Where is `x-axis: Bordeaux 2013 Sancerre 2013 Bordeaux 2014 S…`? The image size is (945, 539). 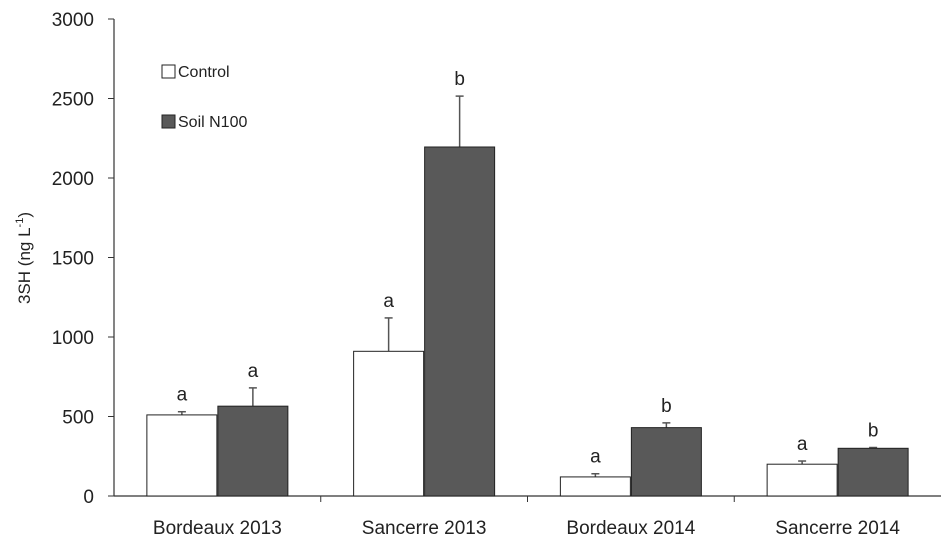
x-axis: Bordeaux 2013 Sancerre 2013 Bordeaux 2014 S… is located at coordinates (527, 517).